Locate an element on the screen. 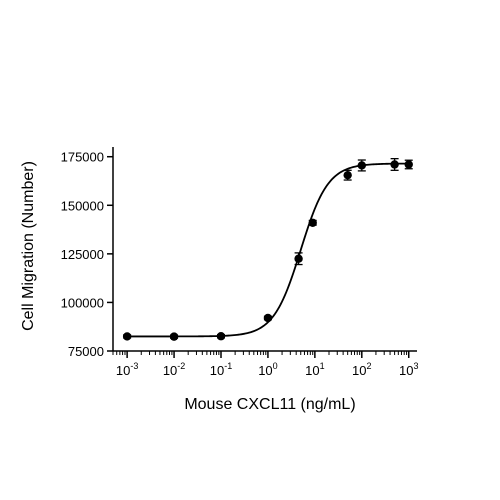 Image resolution: width=500 pixels, height=500 pixels. x-tick-label: 10⁰ is located at coordinates (267, 369).